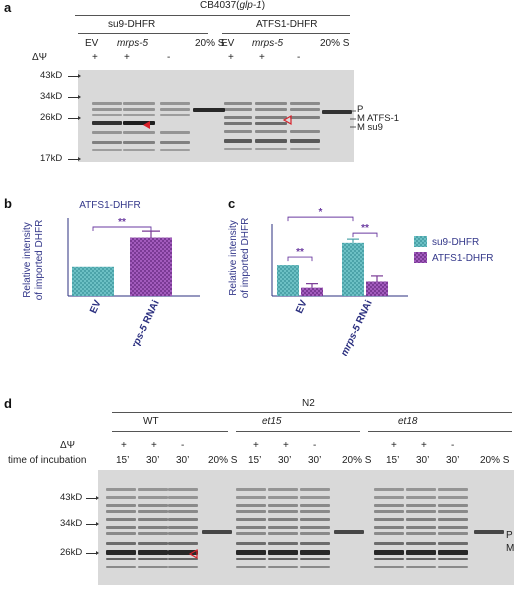  What do you see at coordinates (509, 535) in the screenshot?
I see `panel-d-band-p: P` at bounding box center [509, 535].